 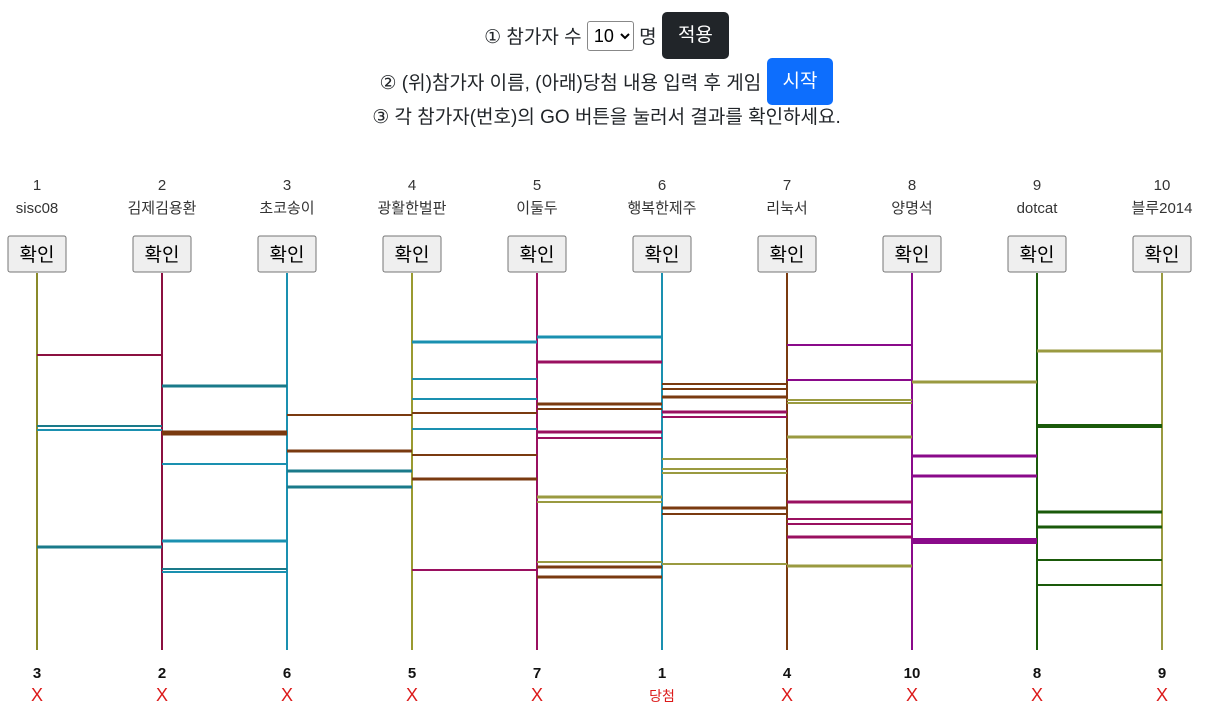 I want to click on participant-name: 양명석, so click(x=911, y=208).